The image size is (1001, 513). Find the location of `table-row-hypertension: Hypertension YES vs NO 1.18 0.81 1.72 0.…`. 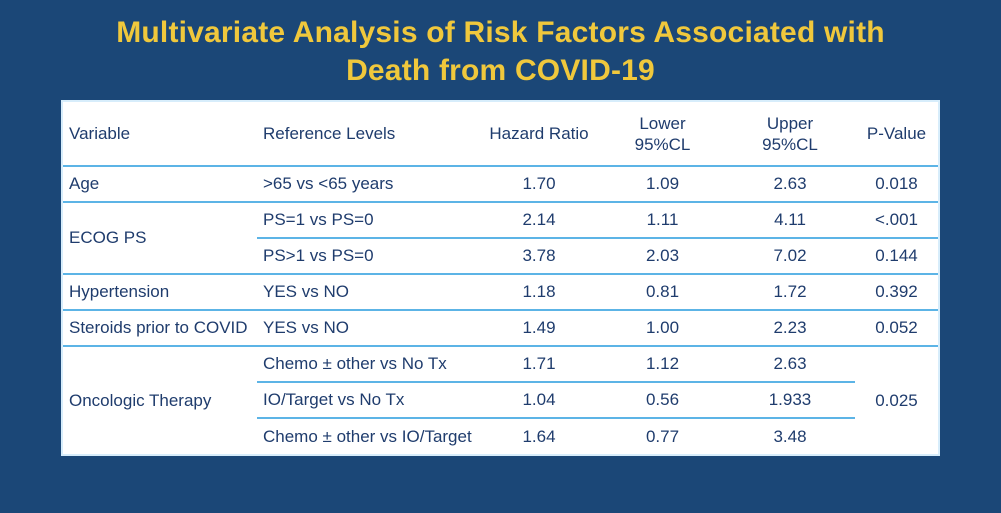

table-row-hypertension: Hypertension YES vs NO 1.18 0.81 1.72 0.… is located at coordinates (500, 292).